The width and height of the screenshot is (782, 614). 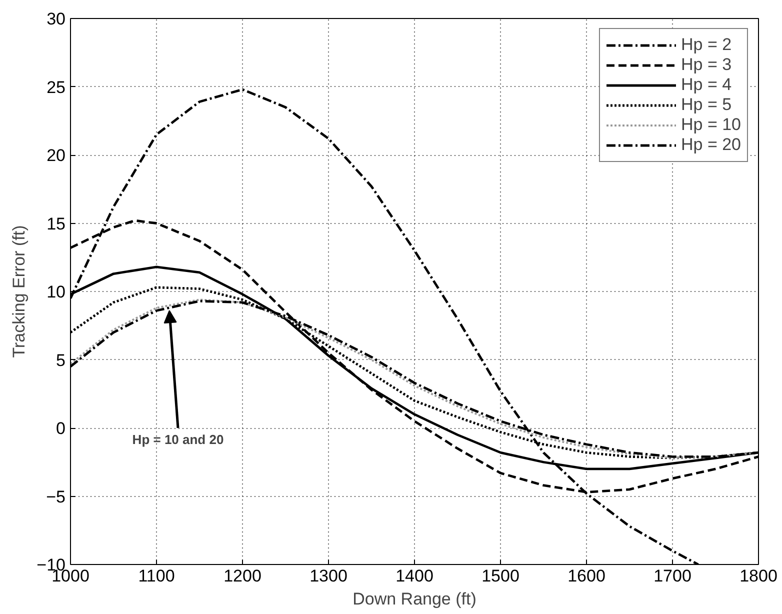 What do you see at coordinates (501, 576) in the screenshot?
I see `x-tick-label: 1500` at bounding box center [501, 576].